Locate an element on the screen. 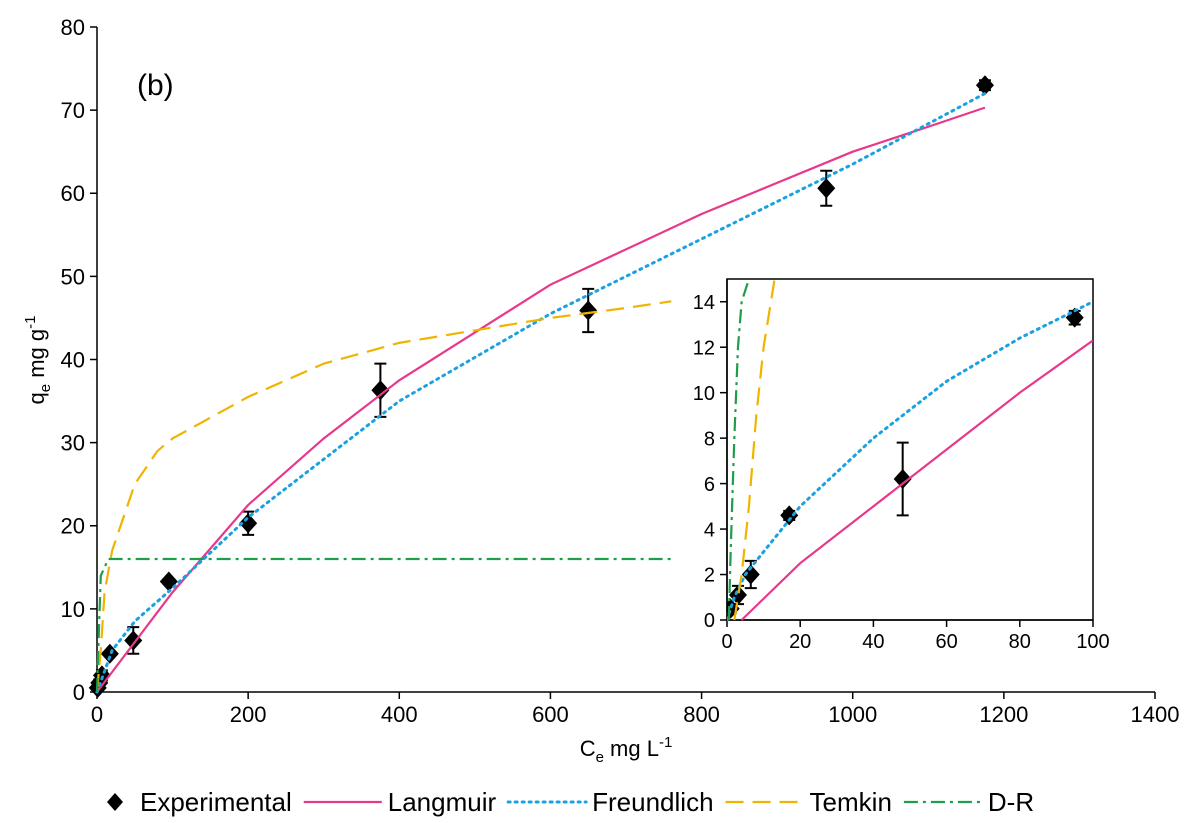  y-axis-label-base: q is located at coordinates (36, 398).